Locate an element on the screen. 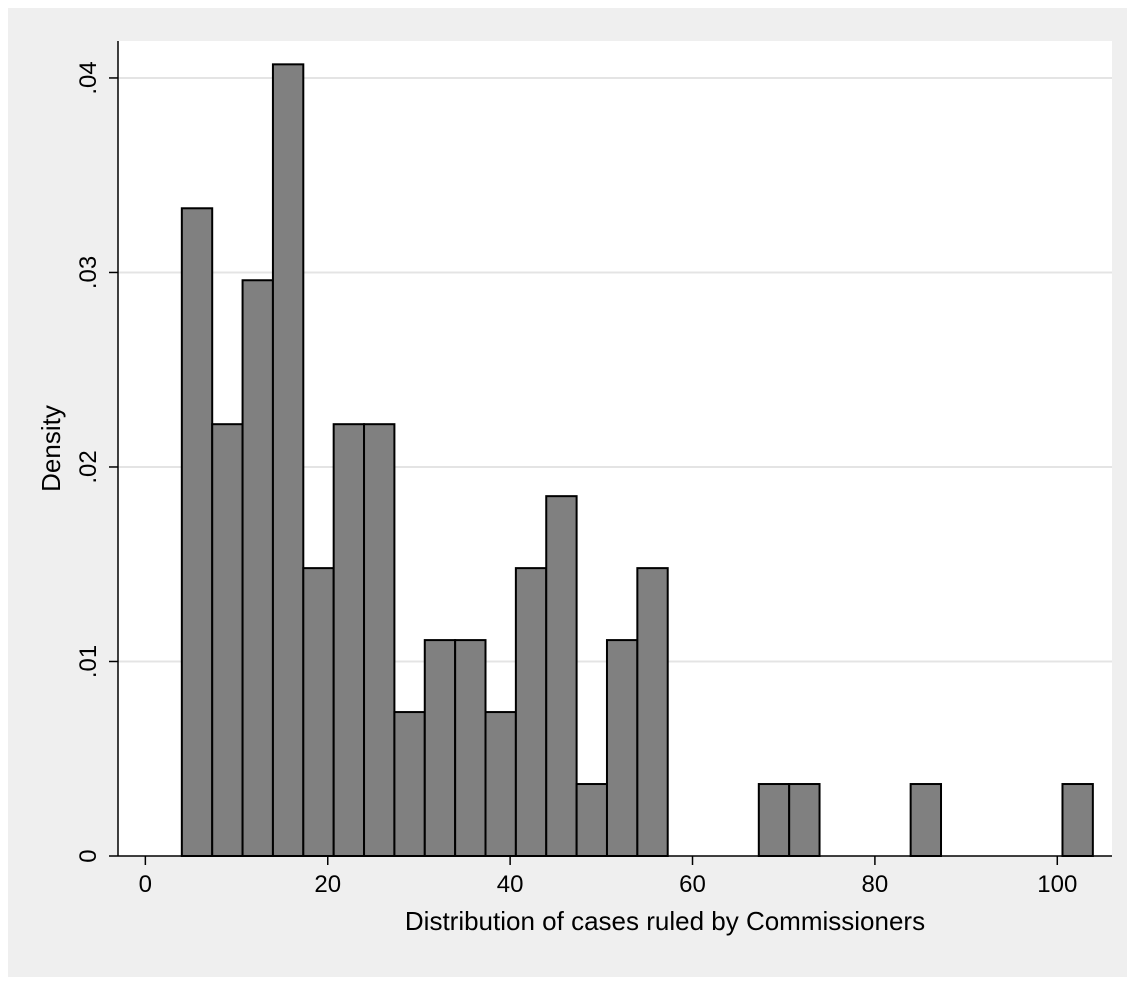 This screenshot has width=1135, height=985. y-tick-label: .04 is located at coordinates (88, 77).